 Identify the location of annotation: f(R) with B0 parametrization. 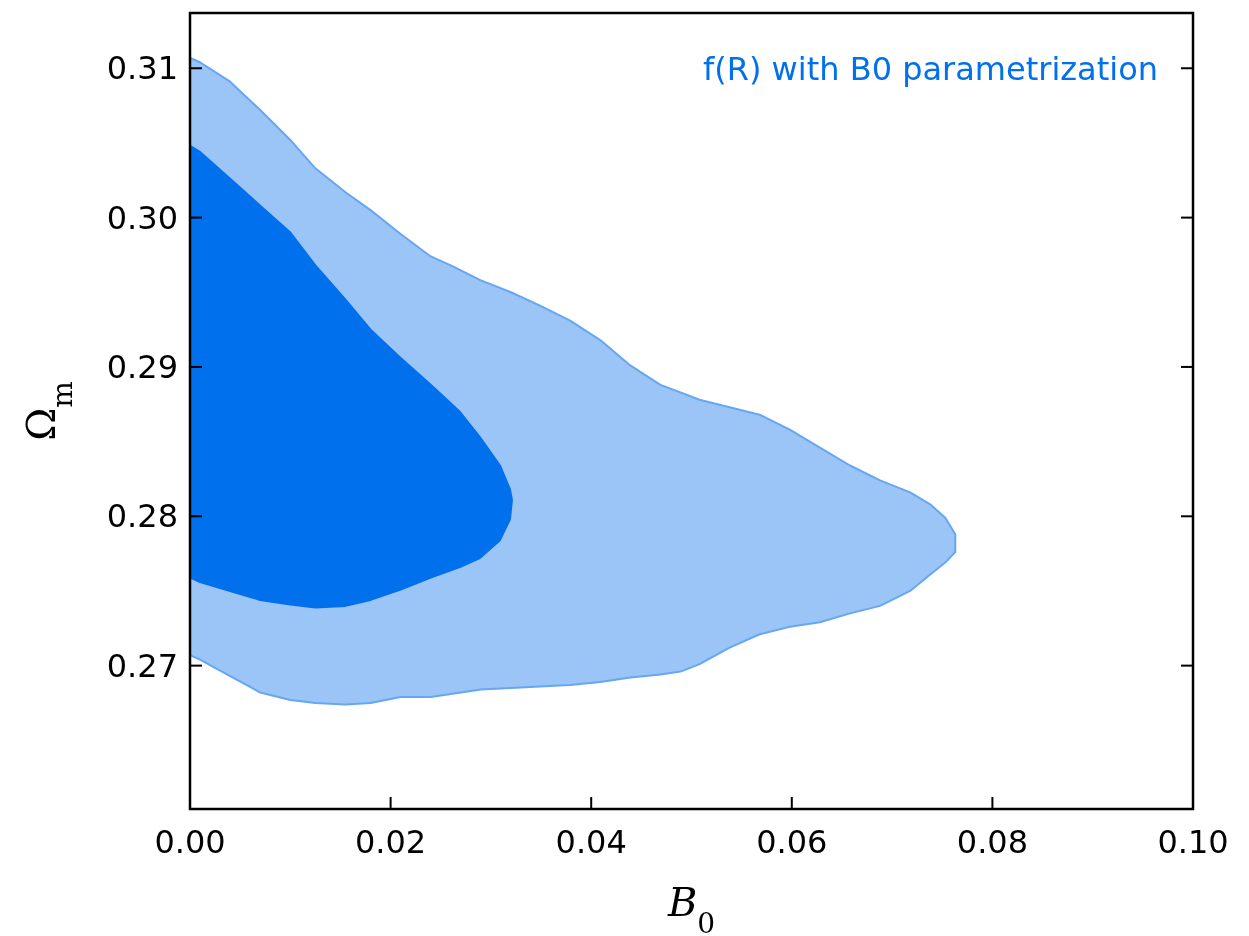
(930, 69).